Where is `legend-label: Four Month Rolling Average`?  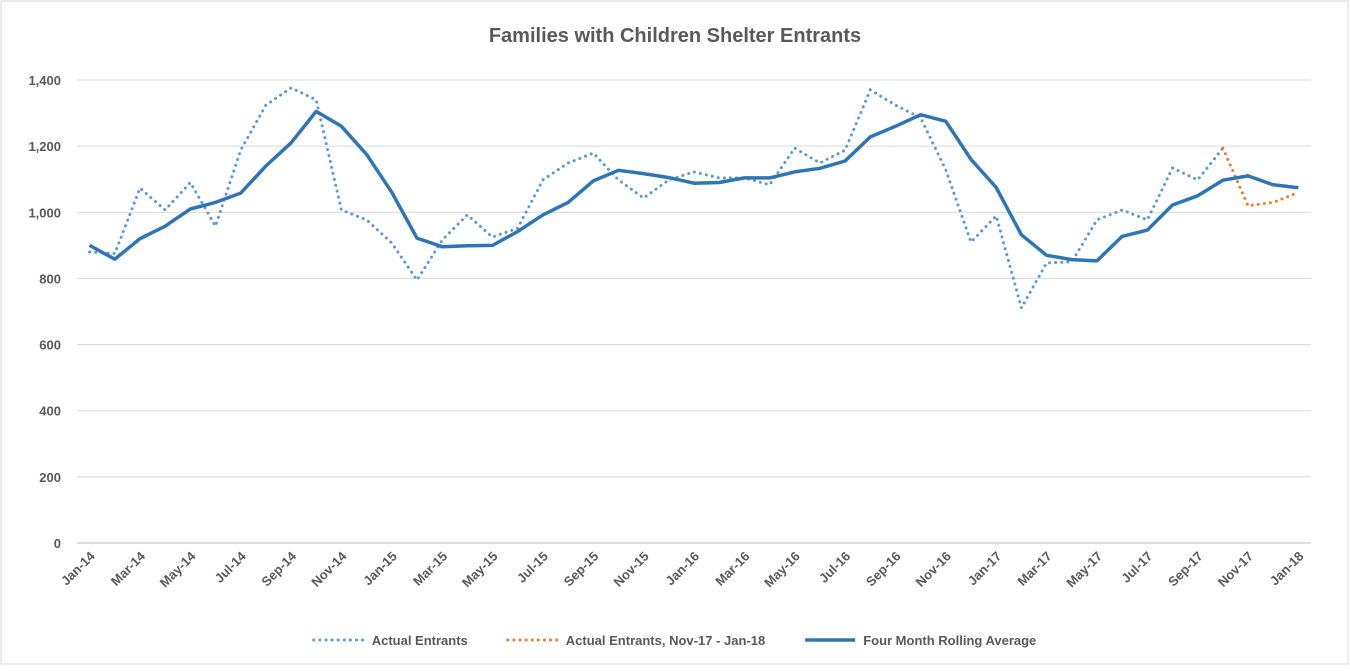 legend-label: Four Month Rolling Average is located at coordinates (949, 640).